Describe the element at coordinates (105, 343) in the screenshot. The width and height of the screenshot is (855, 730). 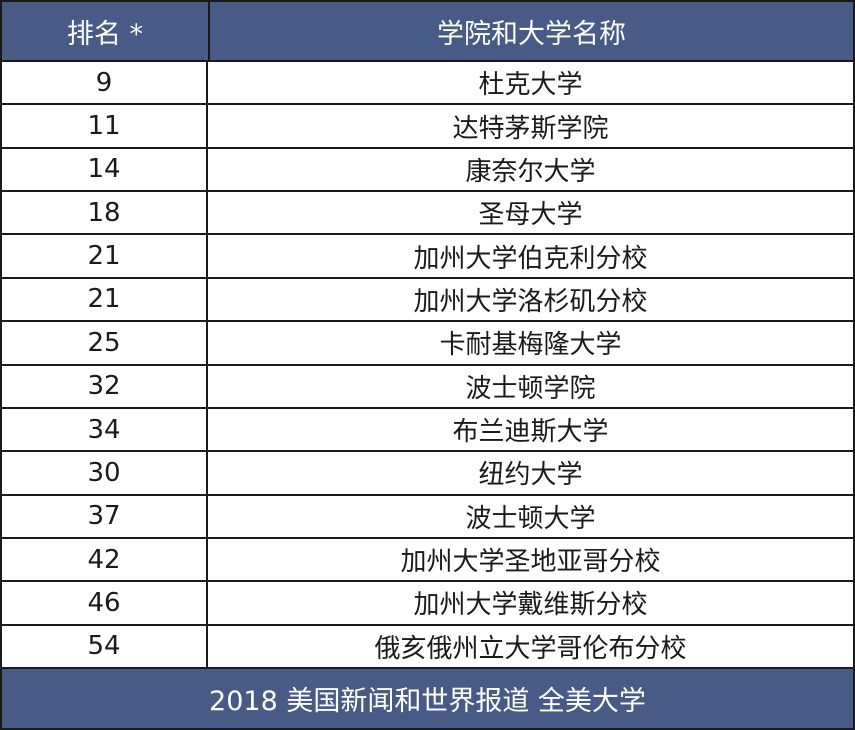
I see `rank-cell: 25` at that location.